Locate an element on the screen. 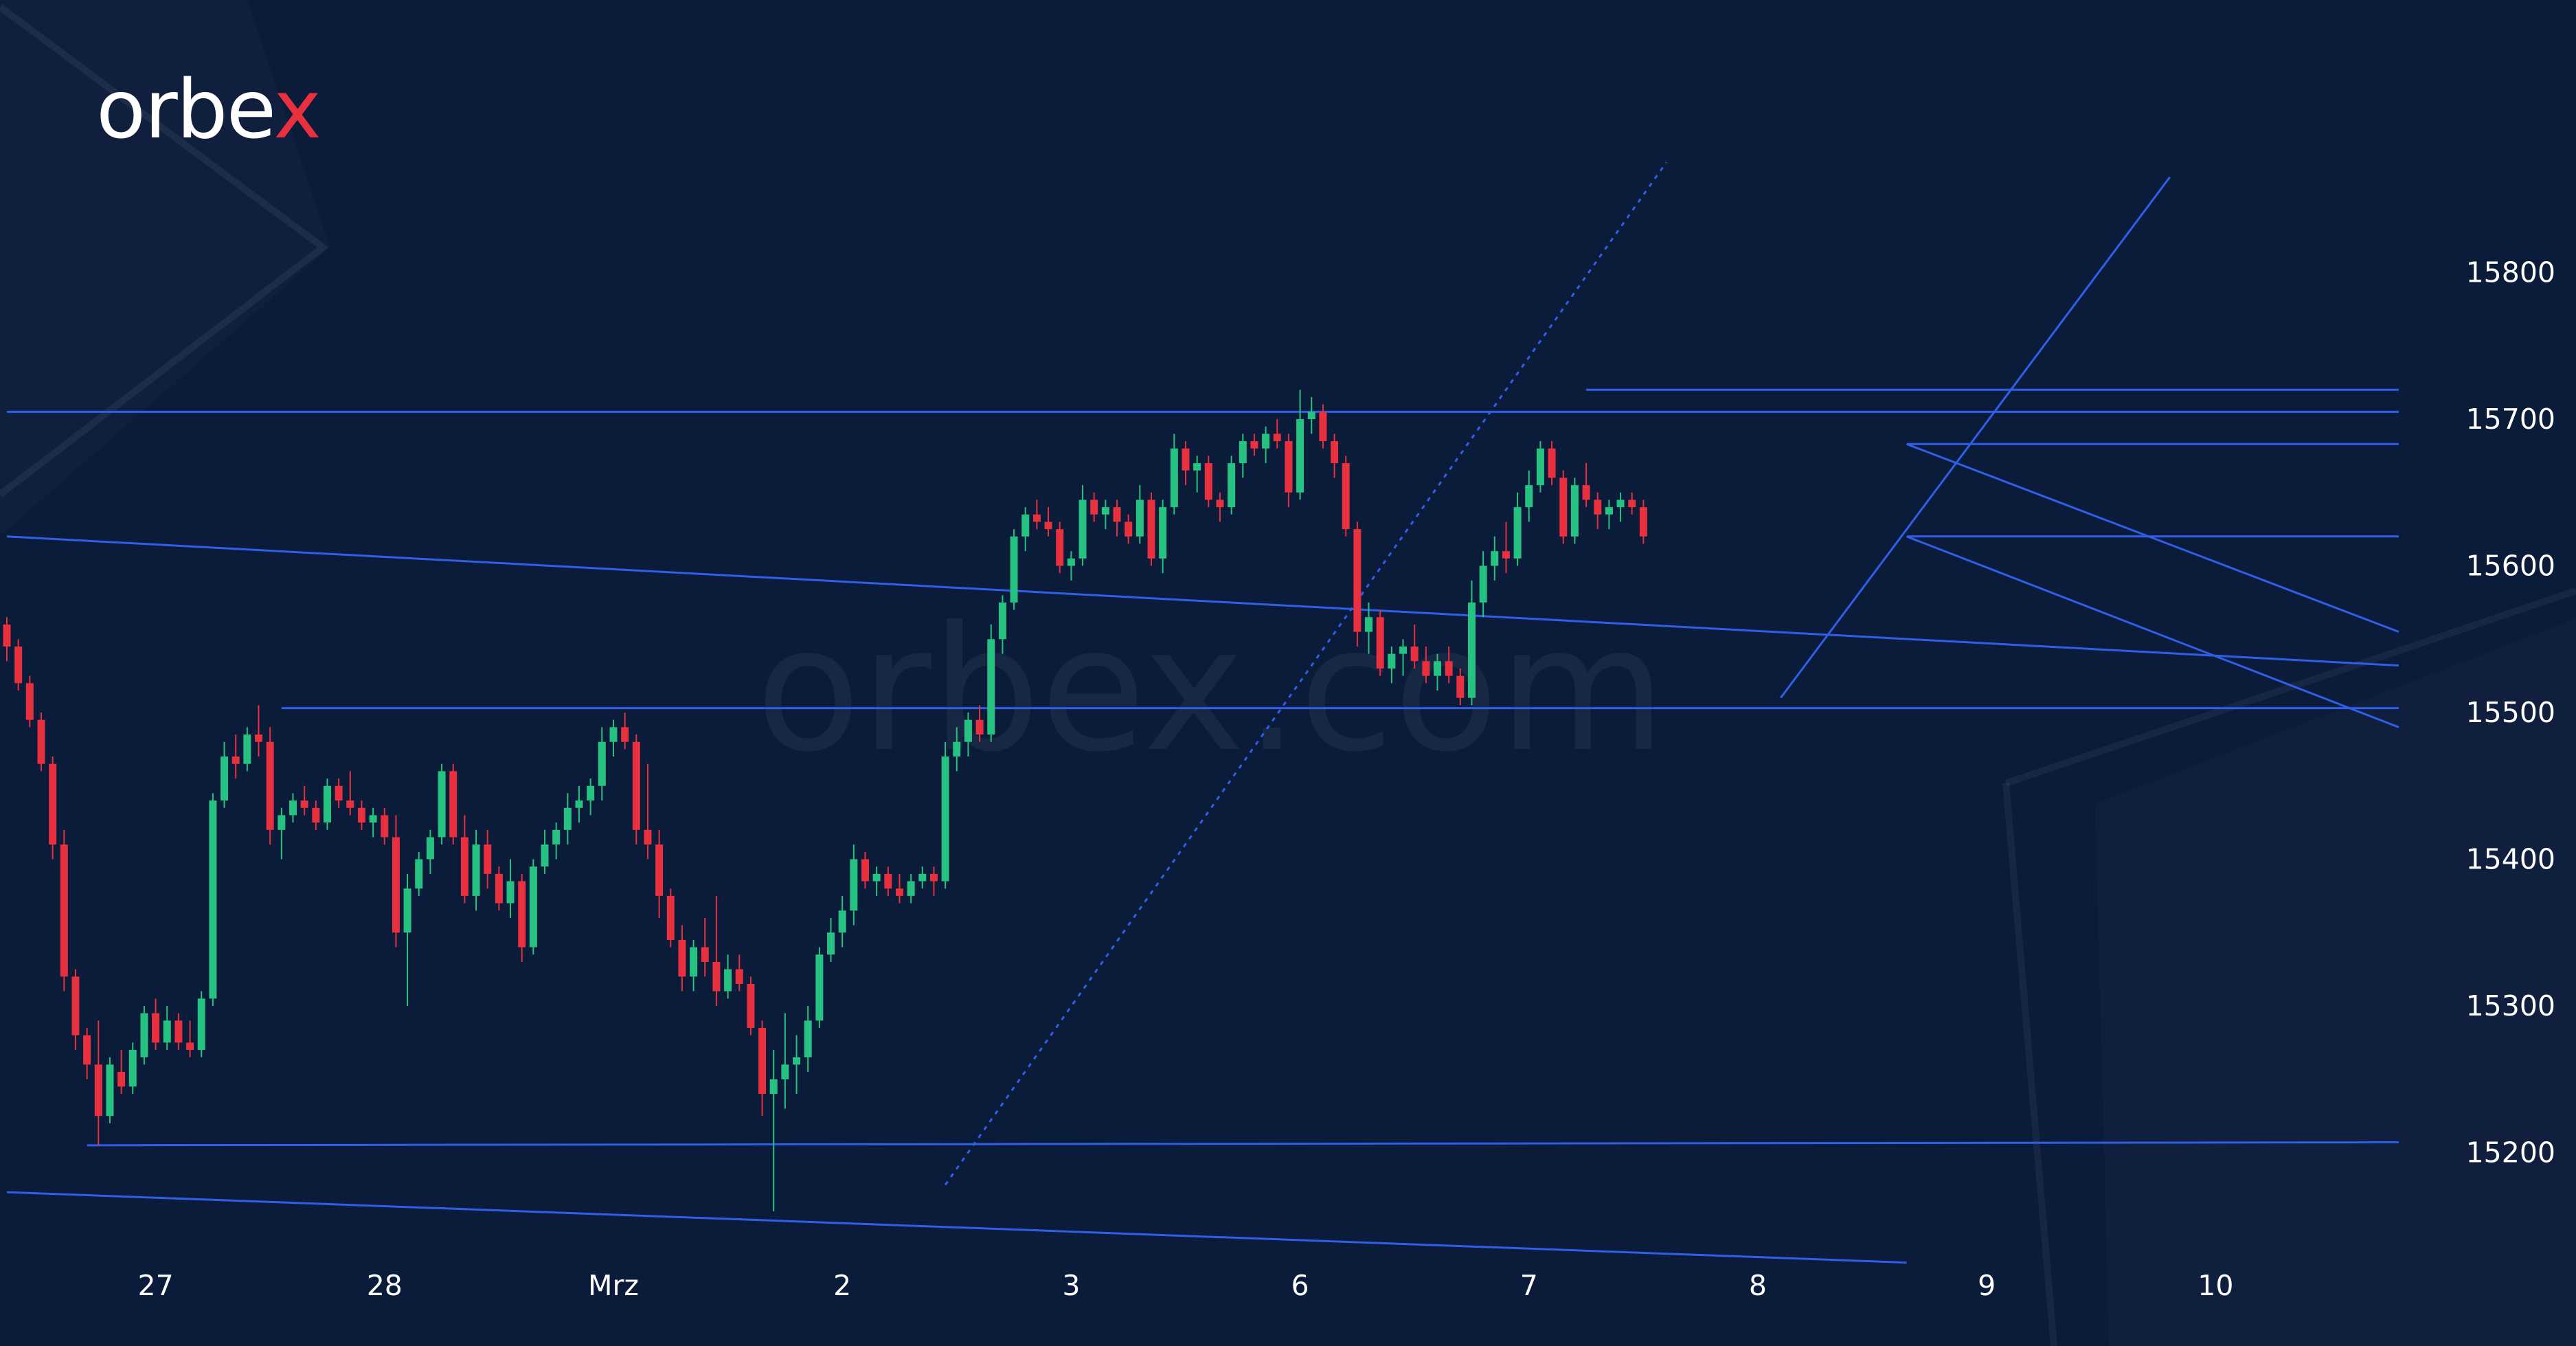  logo-text: orbe is located at coordinates (185, 109).